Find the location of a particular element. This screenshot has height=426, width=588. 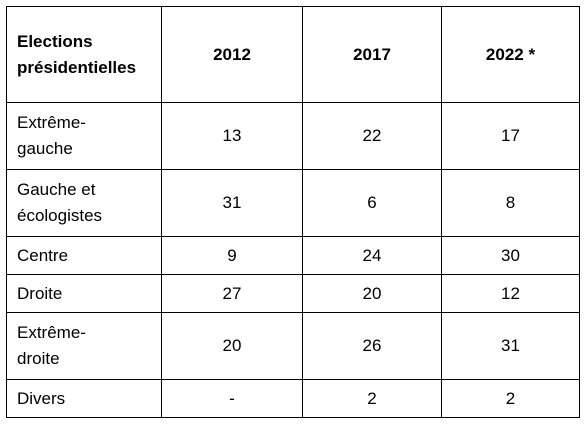

row-label: Centre is located at coordinates (84, 255).